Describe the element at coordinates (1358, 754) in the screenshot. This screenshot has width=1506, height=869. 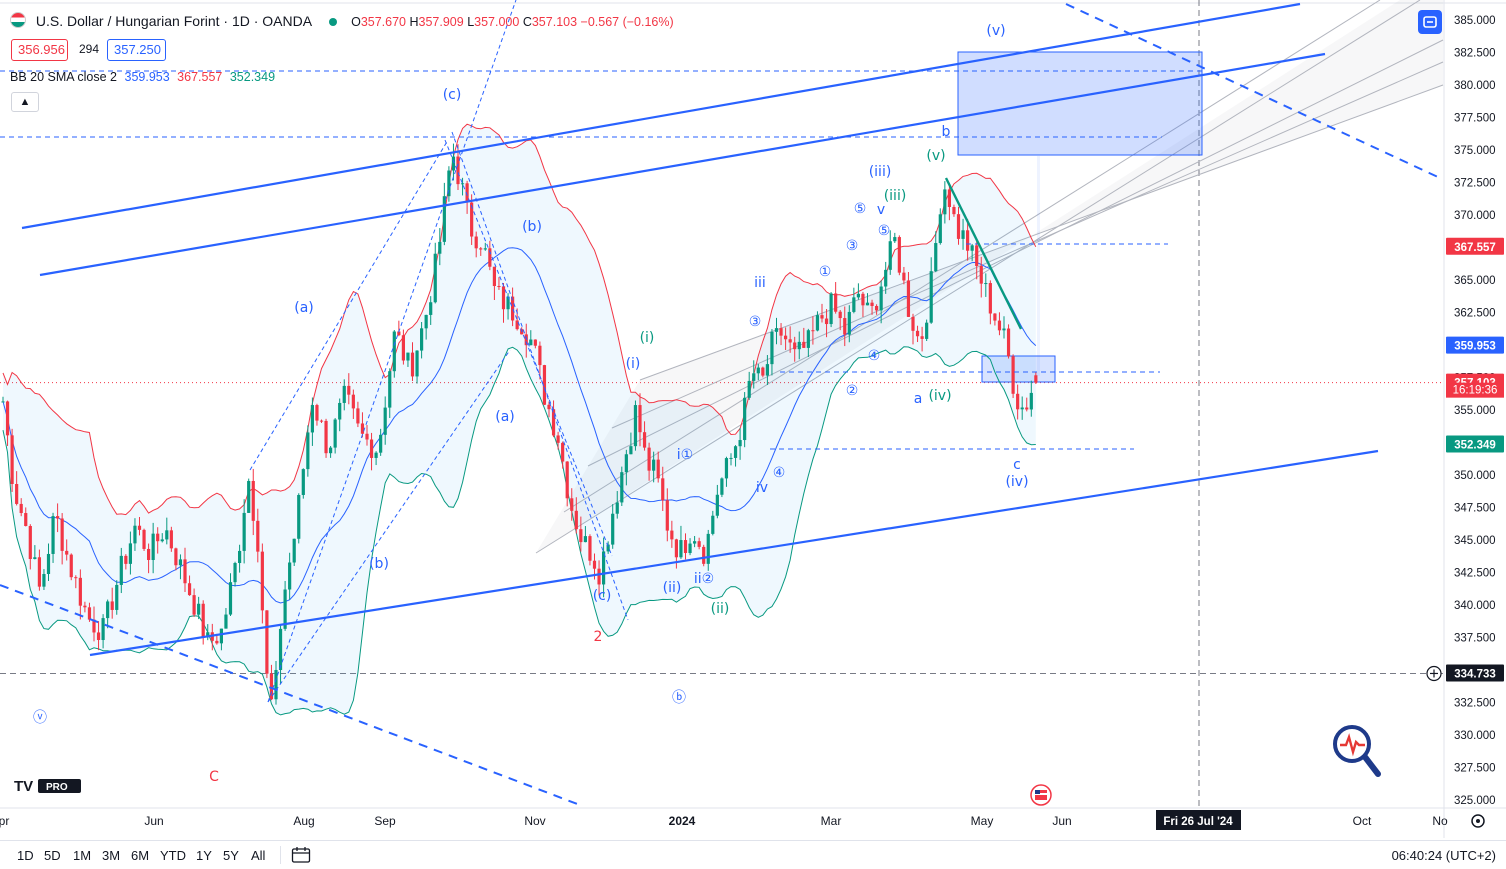
I see `magnifier-icon` at that location.